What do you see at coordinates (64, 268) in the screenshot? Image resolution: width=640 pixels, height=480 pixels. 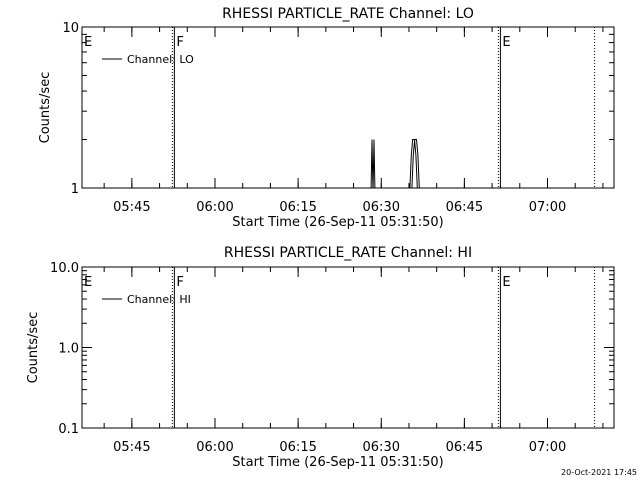 I see `y-tick-label: 10.0` at bounding box center [64, 268].